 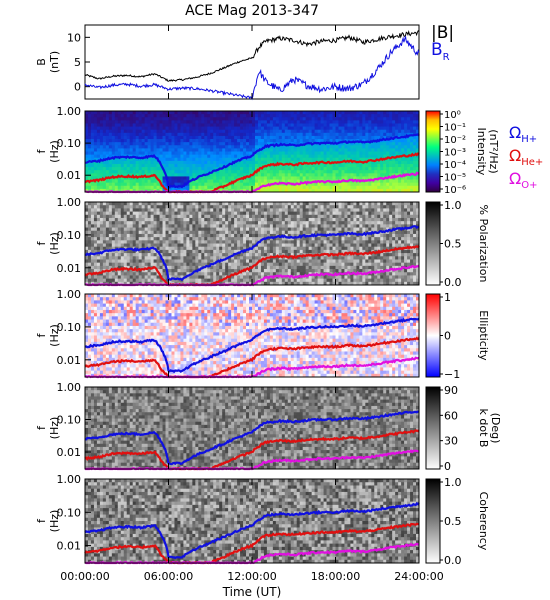 What do you see at coordinates (495, 428) in the screenshot?
I see `colorbar-unit: (Deg)` at bounding box center [495, 428].